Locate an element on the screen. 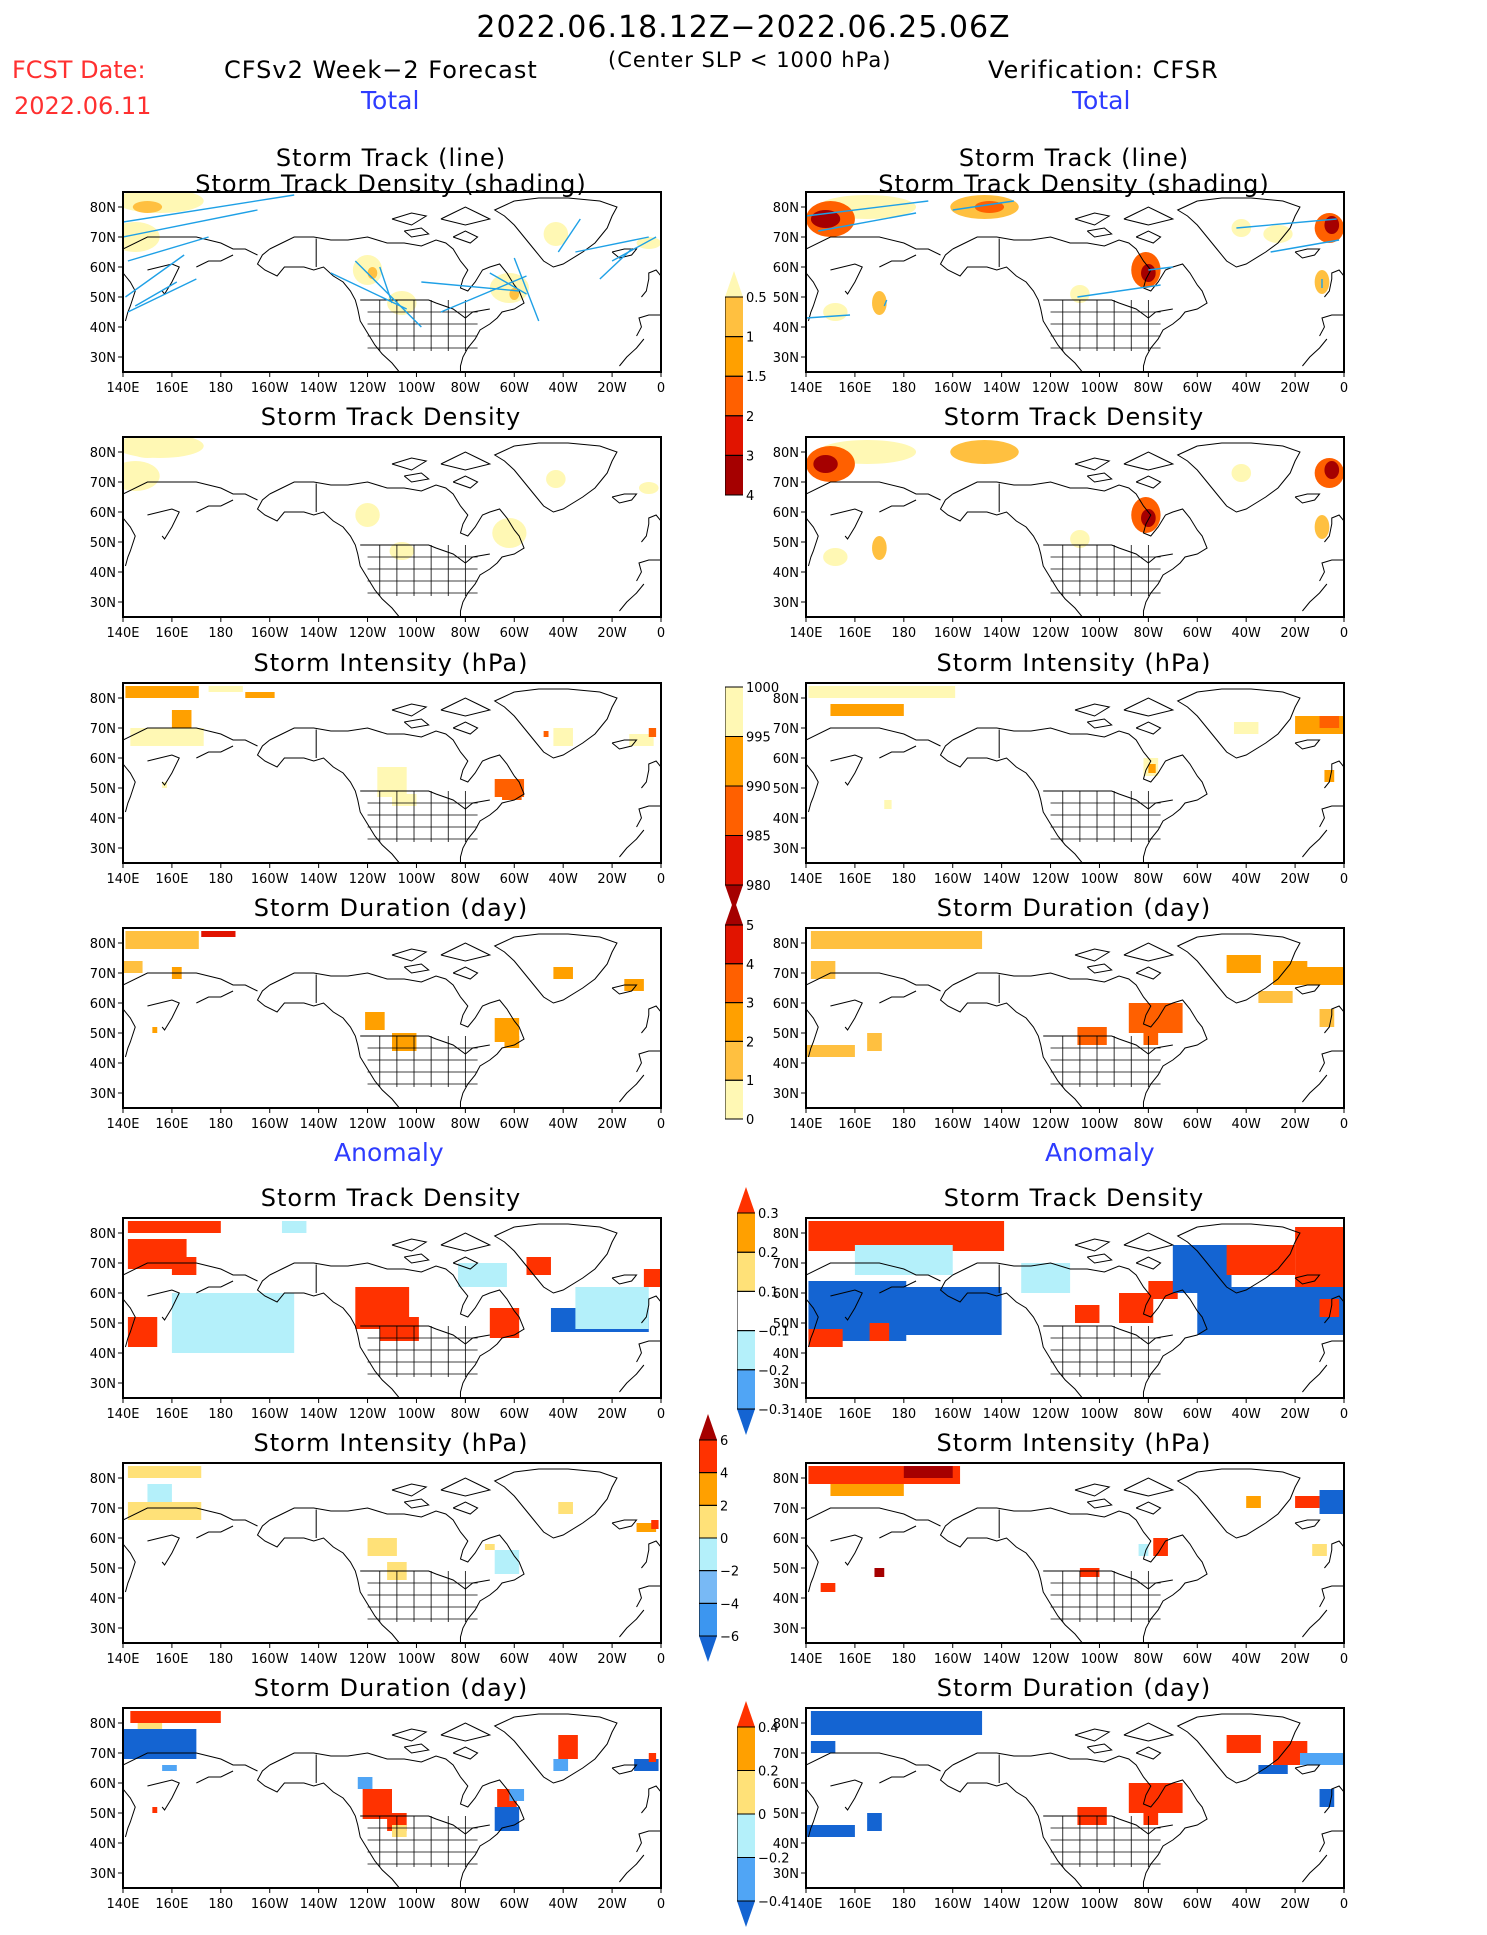 This screenshot has width=1487, height=1935. lon-tick-label: 140E is located at coordinates (805, 1904).